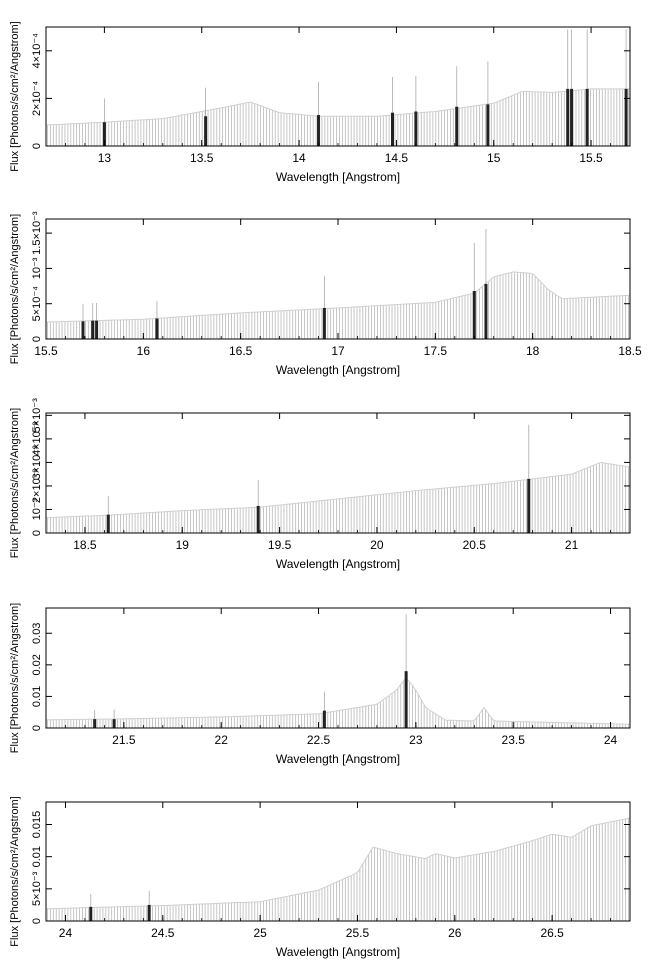 Image resolution: width=653 pixels, height=972 pixels. I want to click on x-tick-label: 22, so click(222, 740).